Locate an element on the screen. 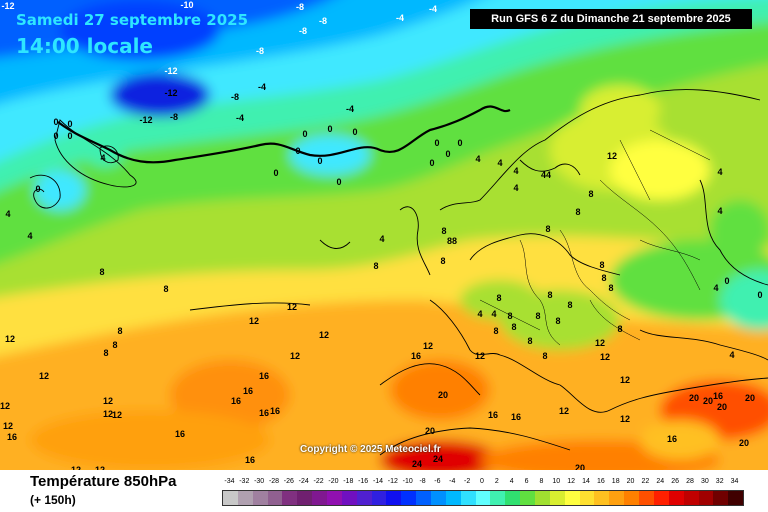 This screenshot has width=768, height=512. color-scale-bar is located at coordinates (483, 498).